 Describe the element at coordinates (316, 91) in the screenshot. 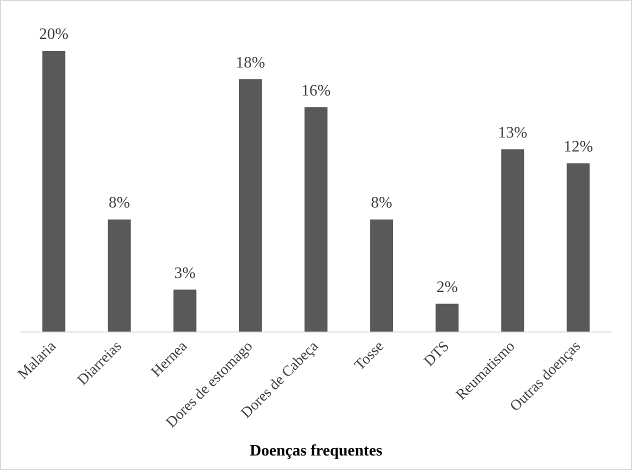

I see `data-label: 16%` at that location.